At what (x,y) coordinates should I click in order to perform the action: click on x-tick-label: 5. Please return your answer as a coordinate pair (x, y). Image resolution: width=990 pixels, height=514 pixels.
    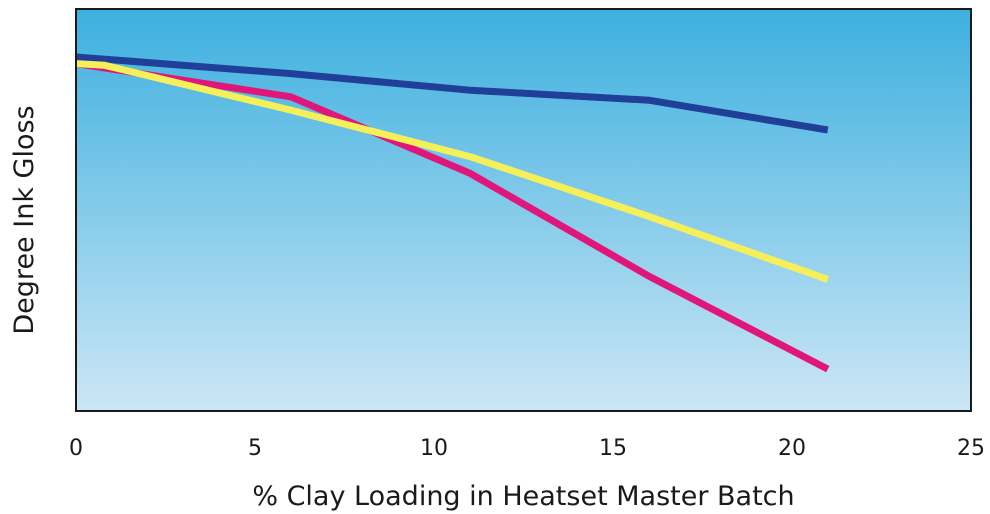
    Looking at the image, I should click on (255, 448).